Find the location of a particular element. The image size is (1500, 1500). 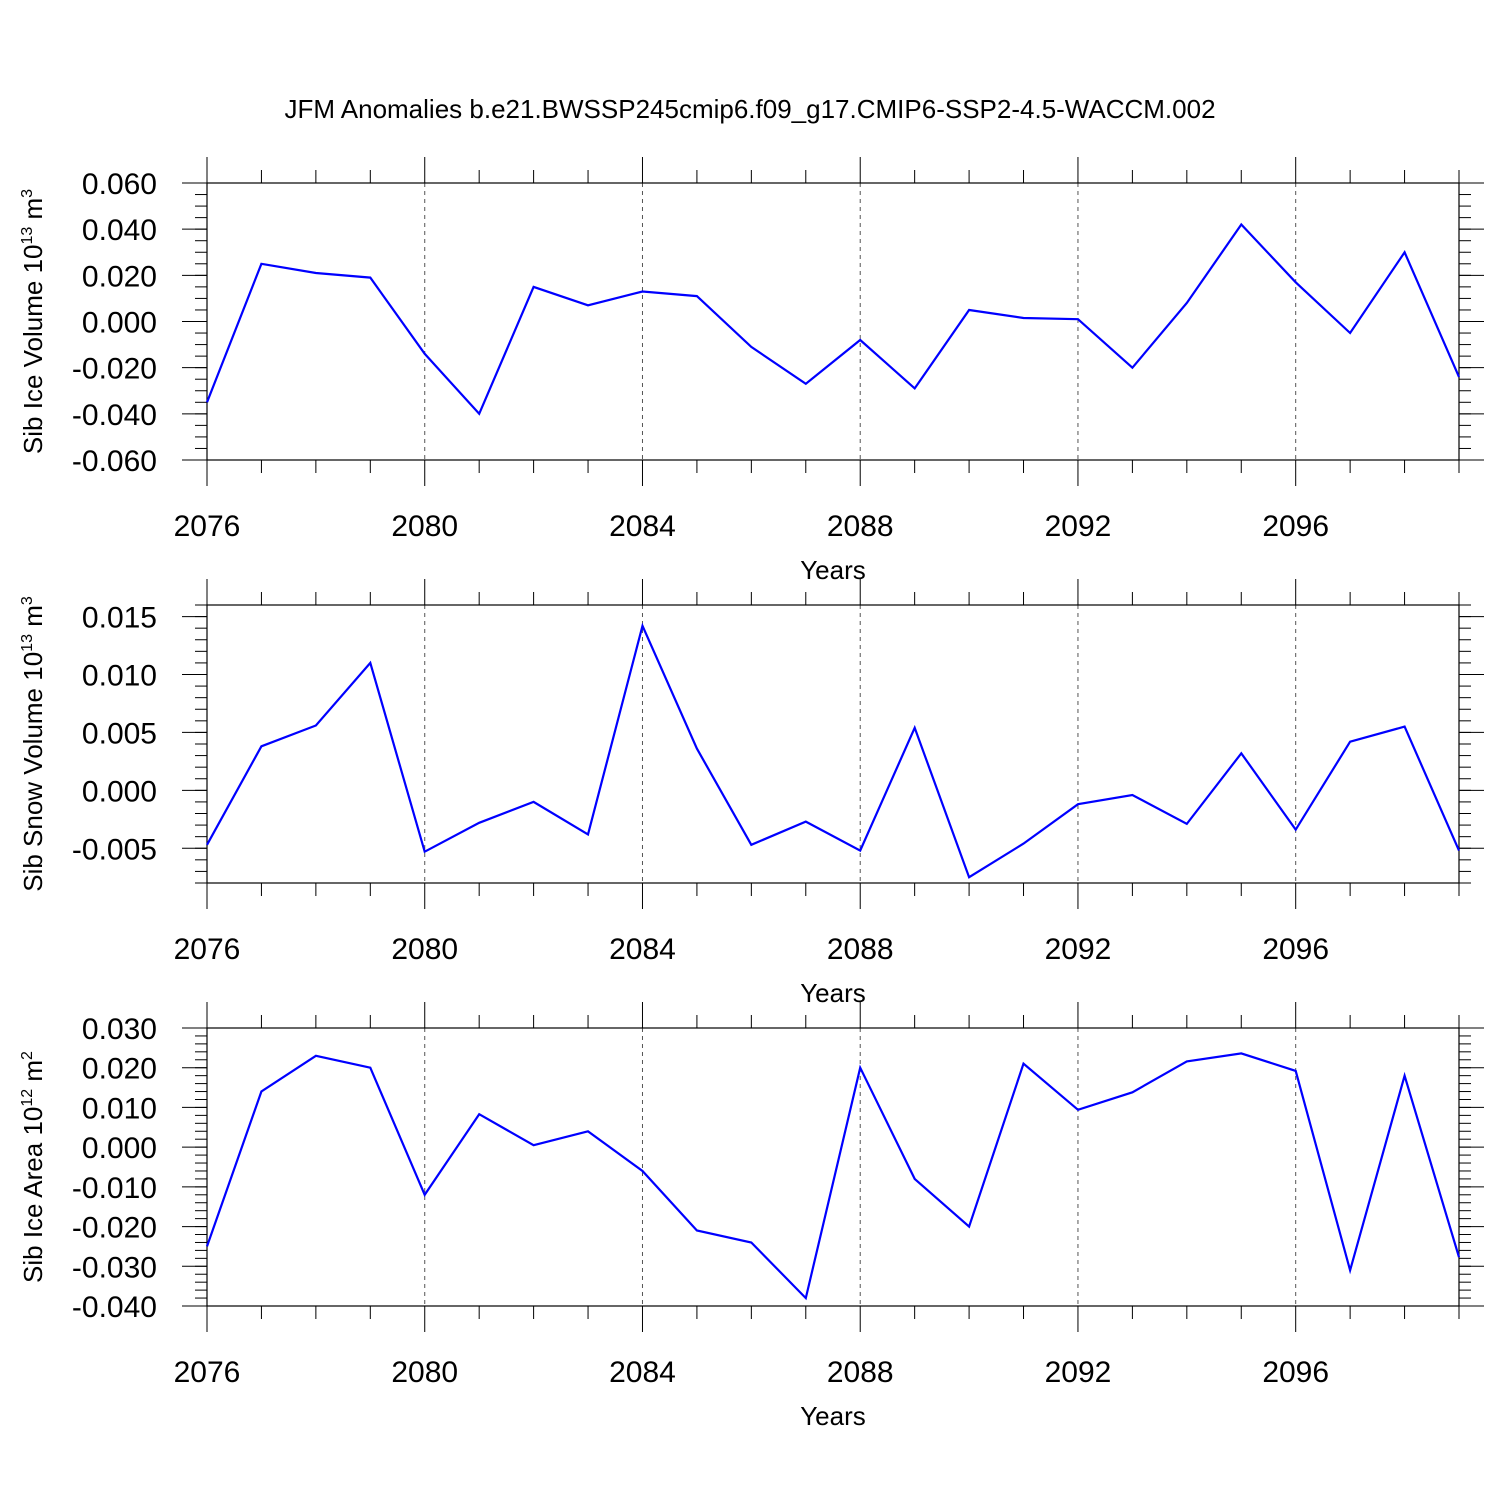

y-tick-label: 0.060 is located at coordinates (119, 184).